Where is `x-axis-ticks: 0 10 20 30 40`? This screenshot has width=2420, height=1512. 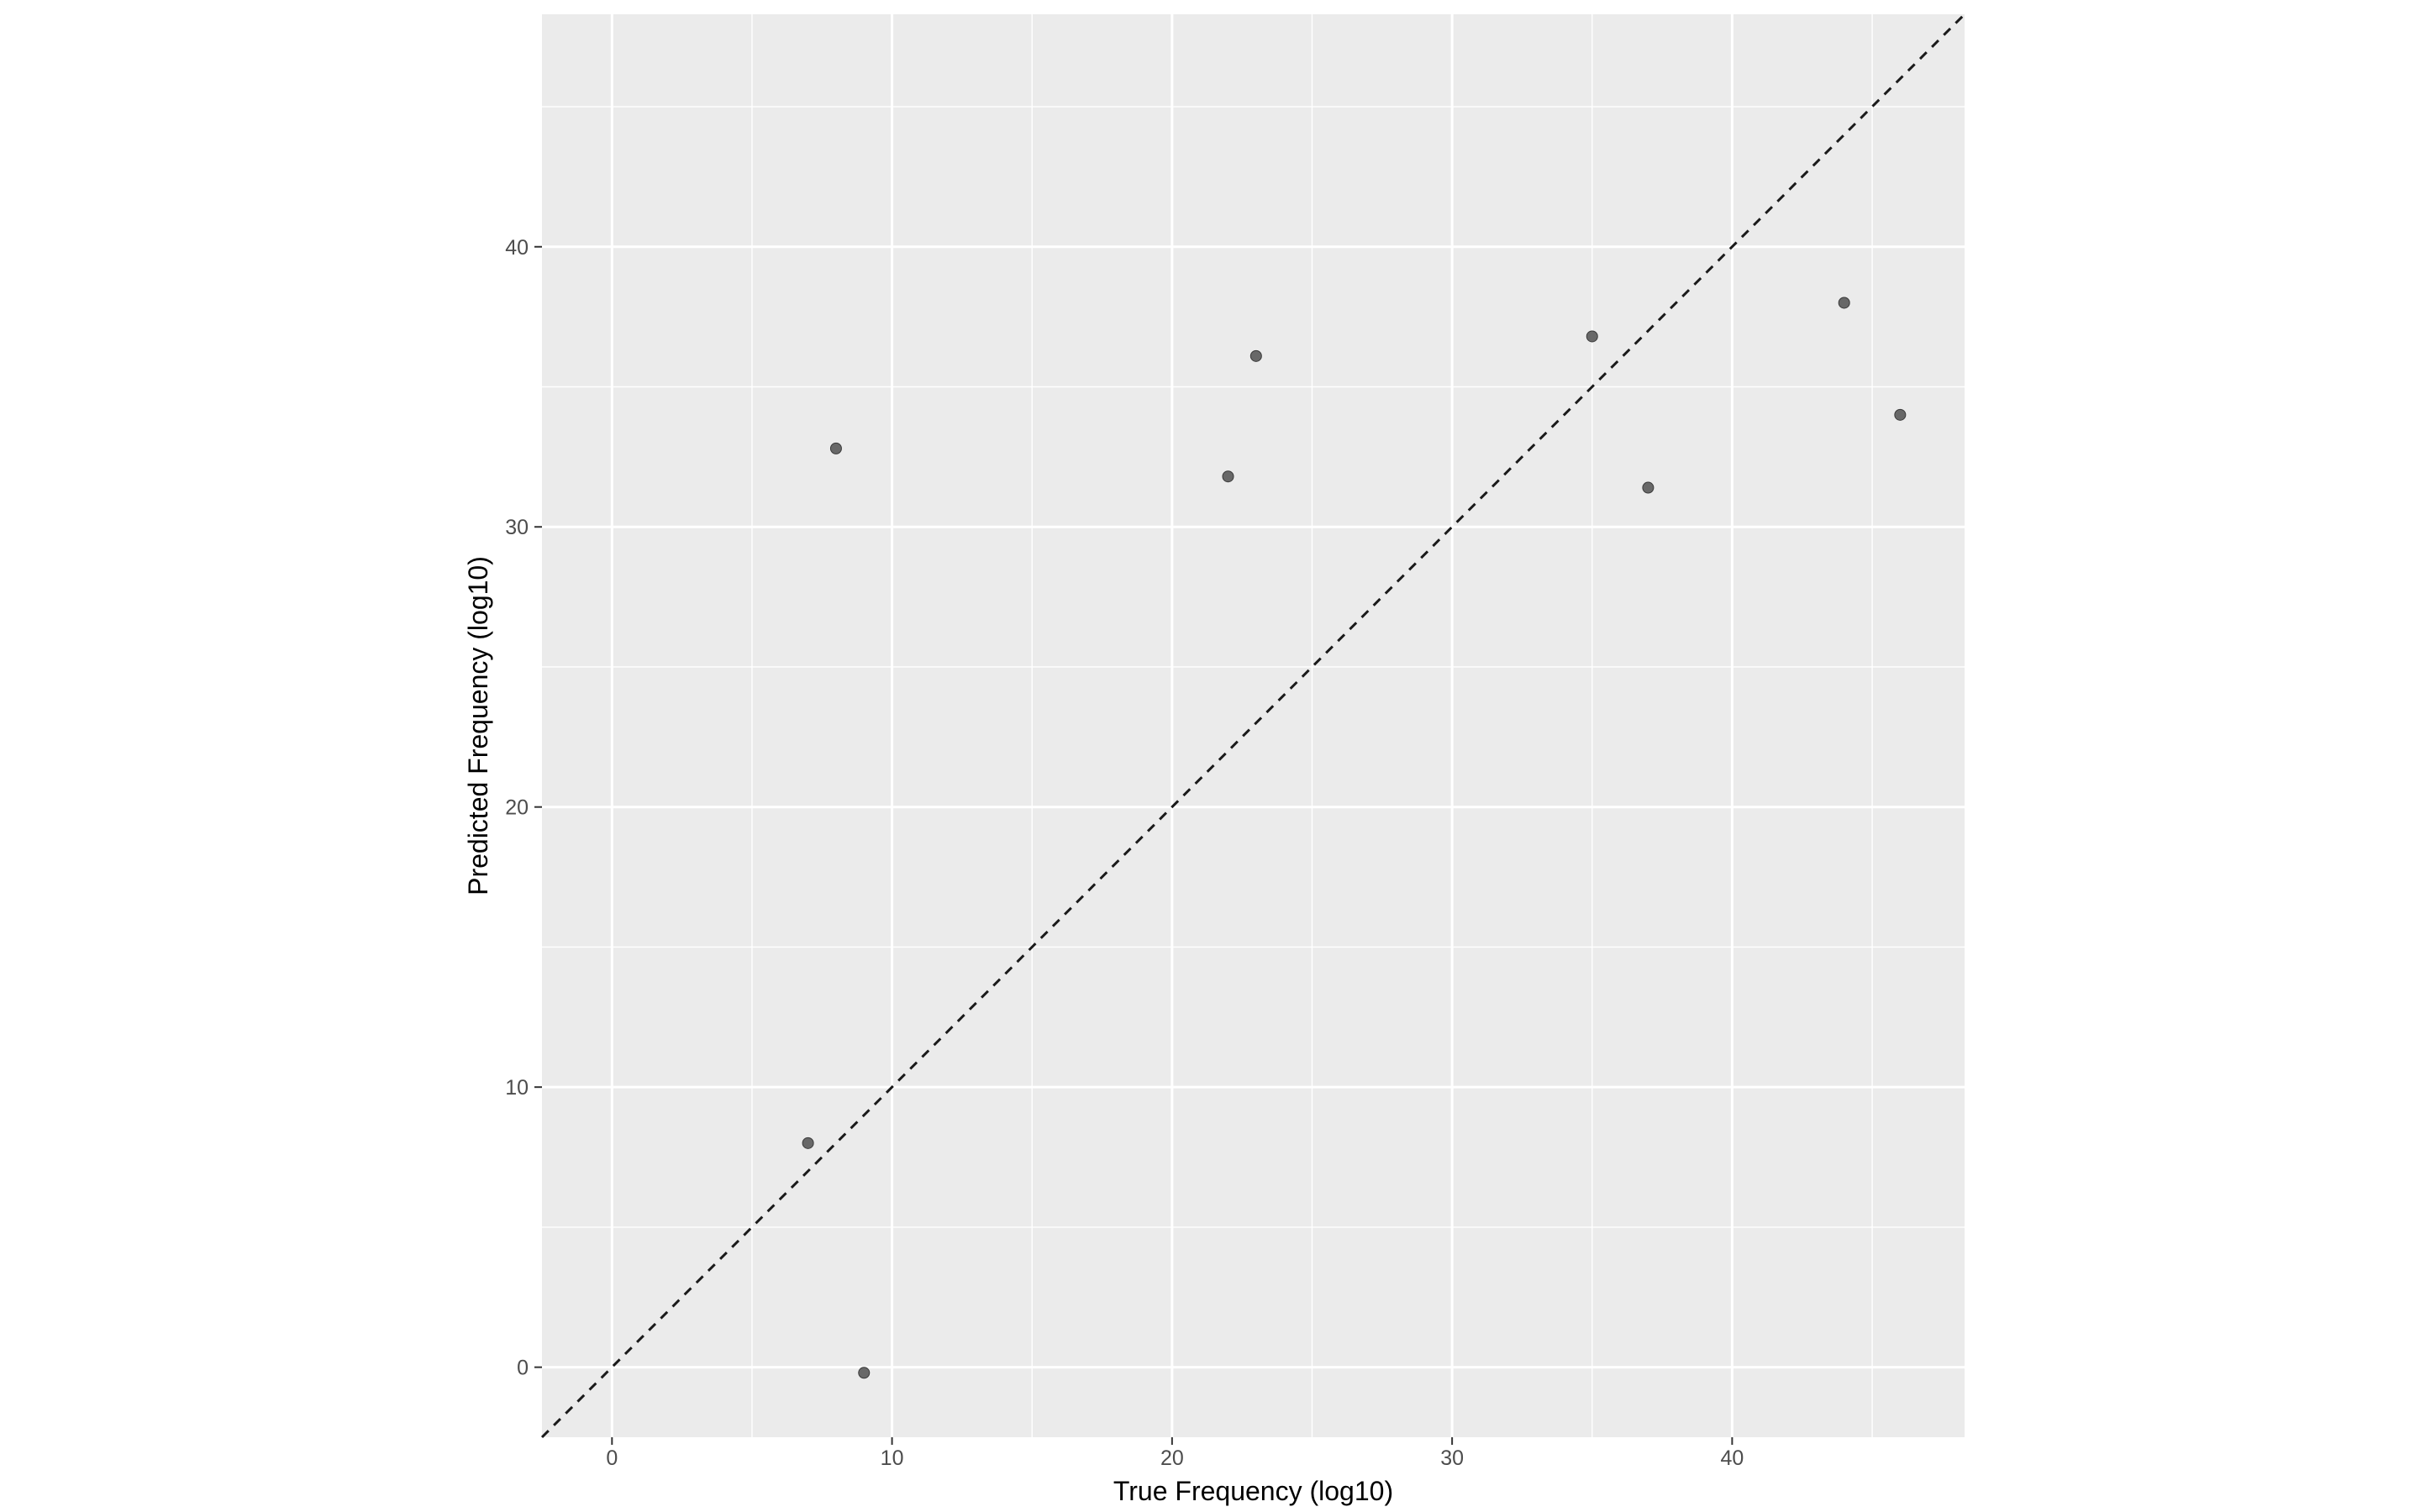 x-axis-ticks: 0 10 20 30 40 is located at coordinates (1175, 1453).